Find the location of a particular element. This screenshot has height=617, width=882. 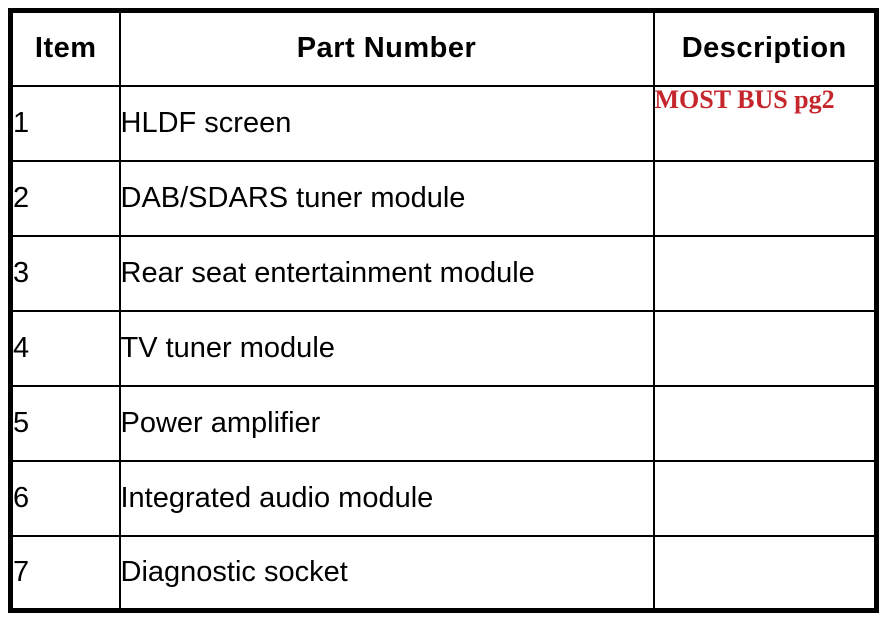

item-number: 6 is located at coordinates (65, 498).